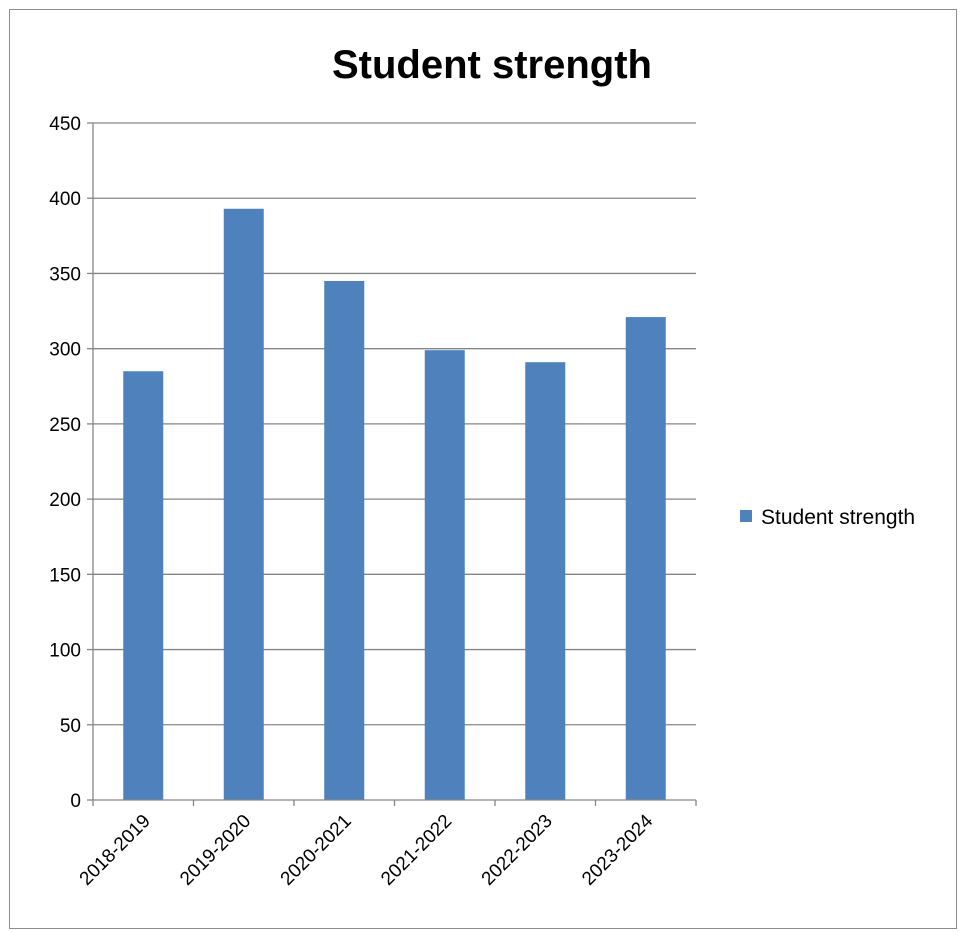 The image size is (960, 932). What do you see at coordinates (65, 651) in the screenshot?
I see `y-tick-label: 100` at bounding box center [65, 651].